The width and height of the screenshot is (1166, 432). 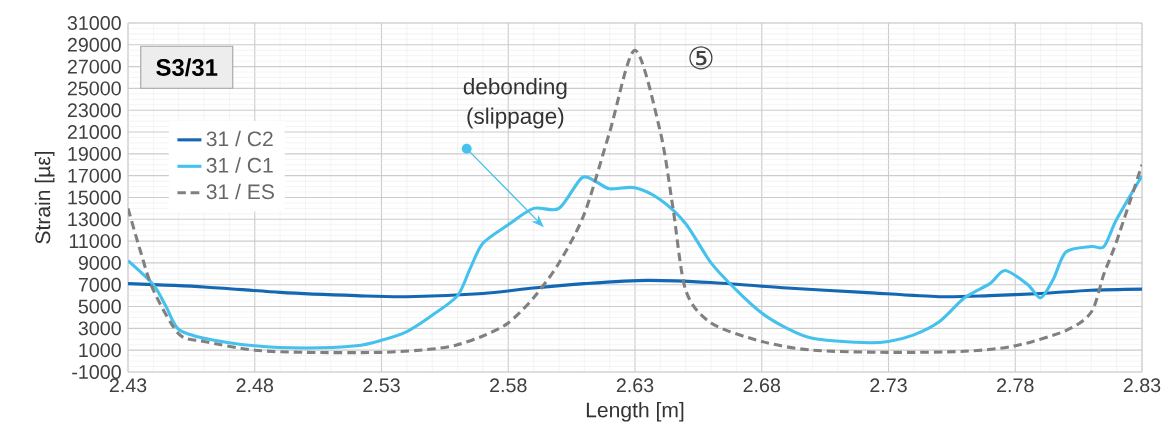 I want to click on y-tick-label: 9000, so click(x=99, y=262).